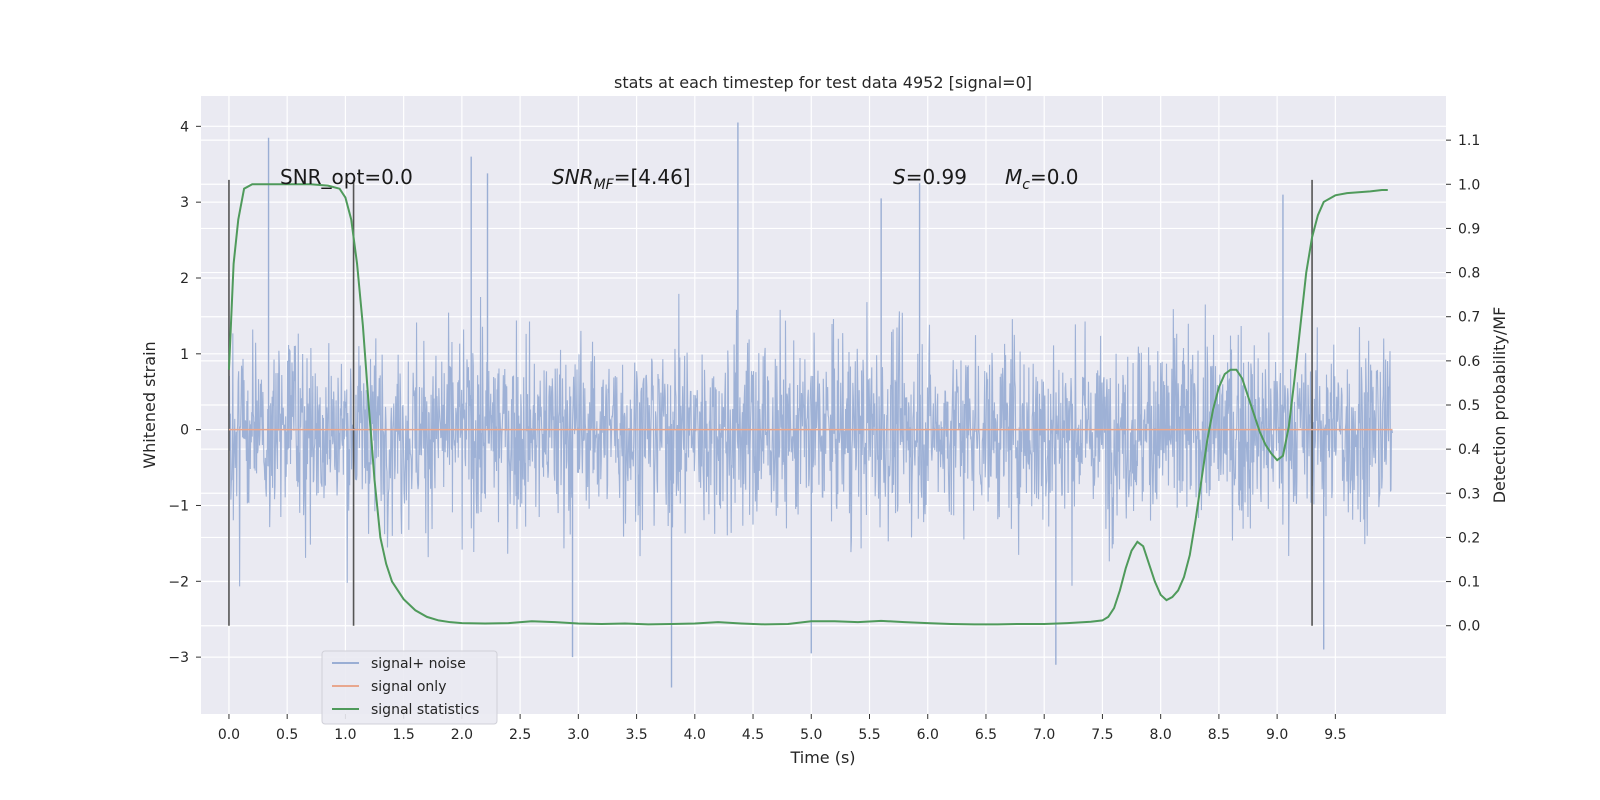 This screenshot has height=800, width=1600. Describe the element at coordinates (1469, 318) in the screenshot. I see `y-right-tick-label: 0.7` at that location.